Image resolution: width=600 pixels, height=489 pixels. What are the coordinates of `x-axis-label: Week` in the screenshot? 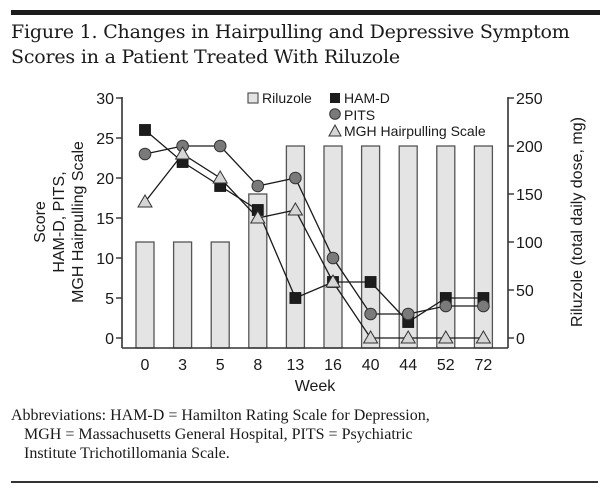 It's located at (316, 386).